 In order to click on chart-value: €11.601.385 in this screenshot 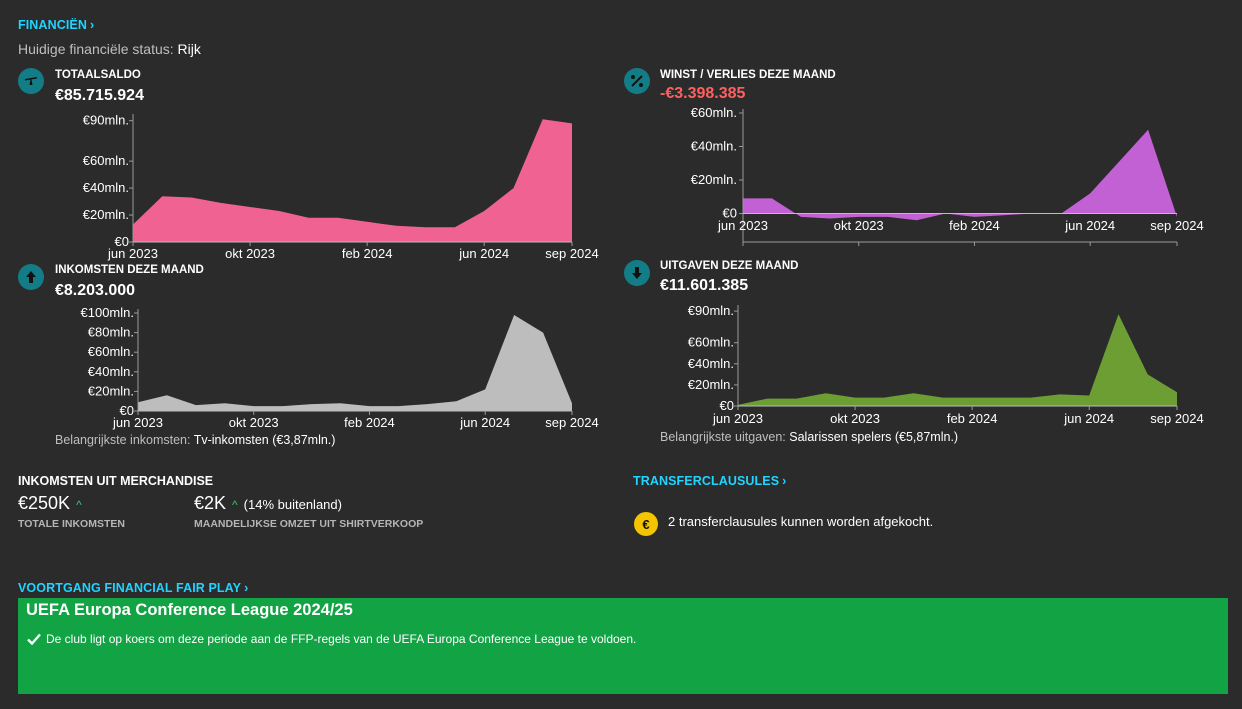, I will do `click(704, 285)`.